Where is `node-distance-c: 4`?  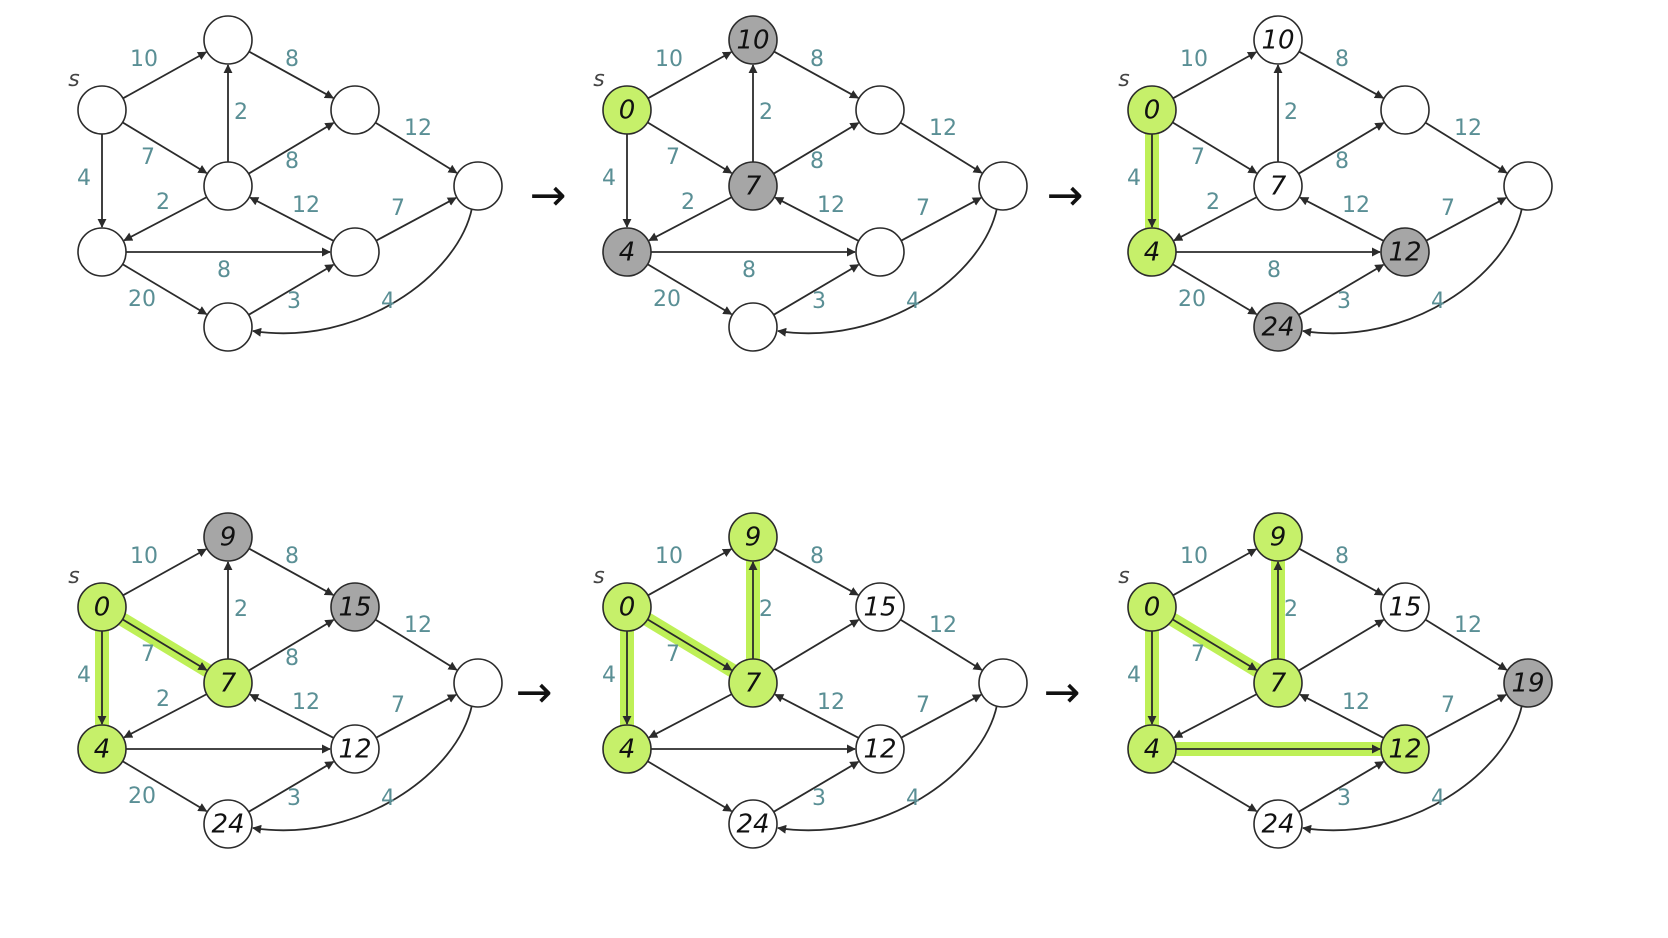 node-distance-c: 4 is located at coordinates (102, 750).